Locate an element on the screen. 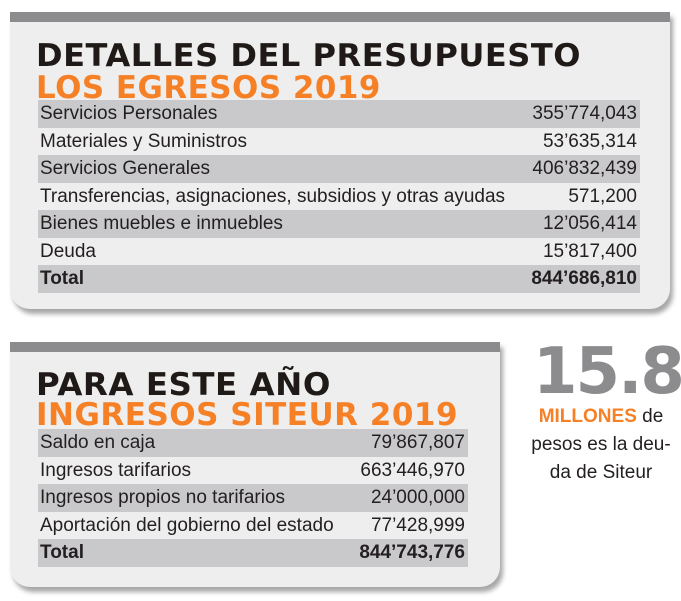  row-value: 12’056,414 is located at coordinates (589, 223).